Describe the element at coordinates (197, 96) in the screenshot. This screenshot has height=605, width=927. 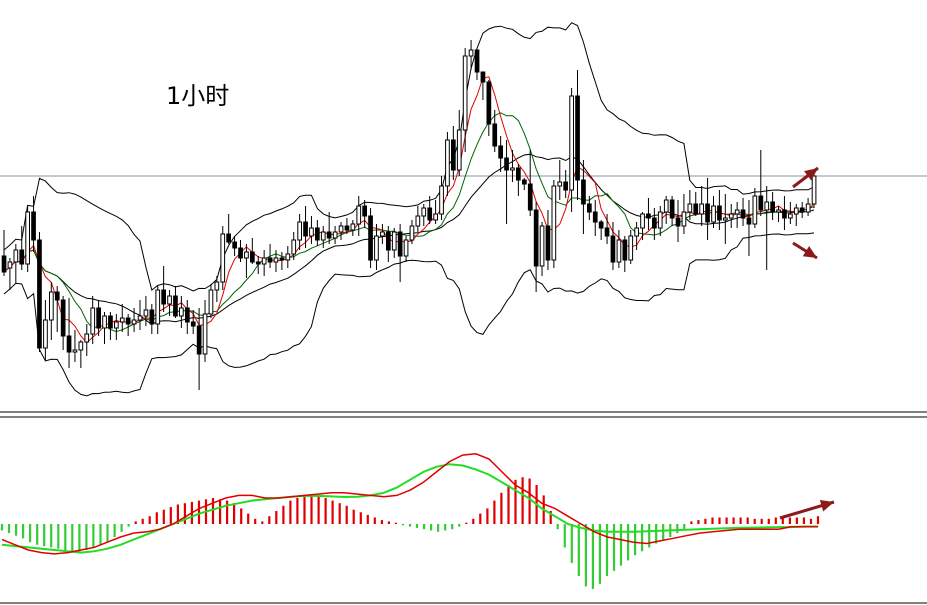
I see `chart-title: 1小时` at that location.